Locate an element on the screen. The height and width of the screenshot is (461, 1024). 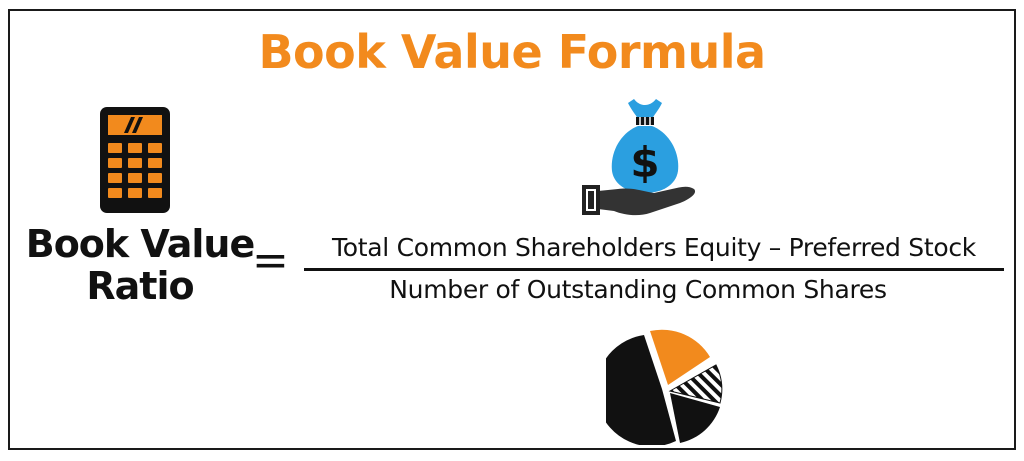
fraction-bar is located at coordinates (654, 269).